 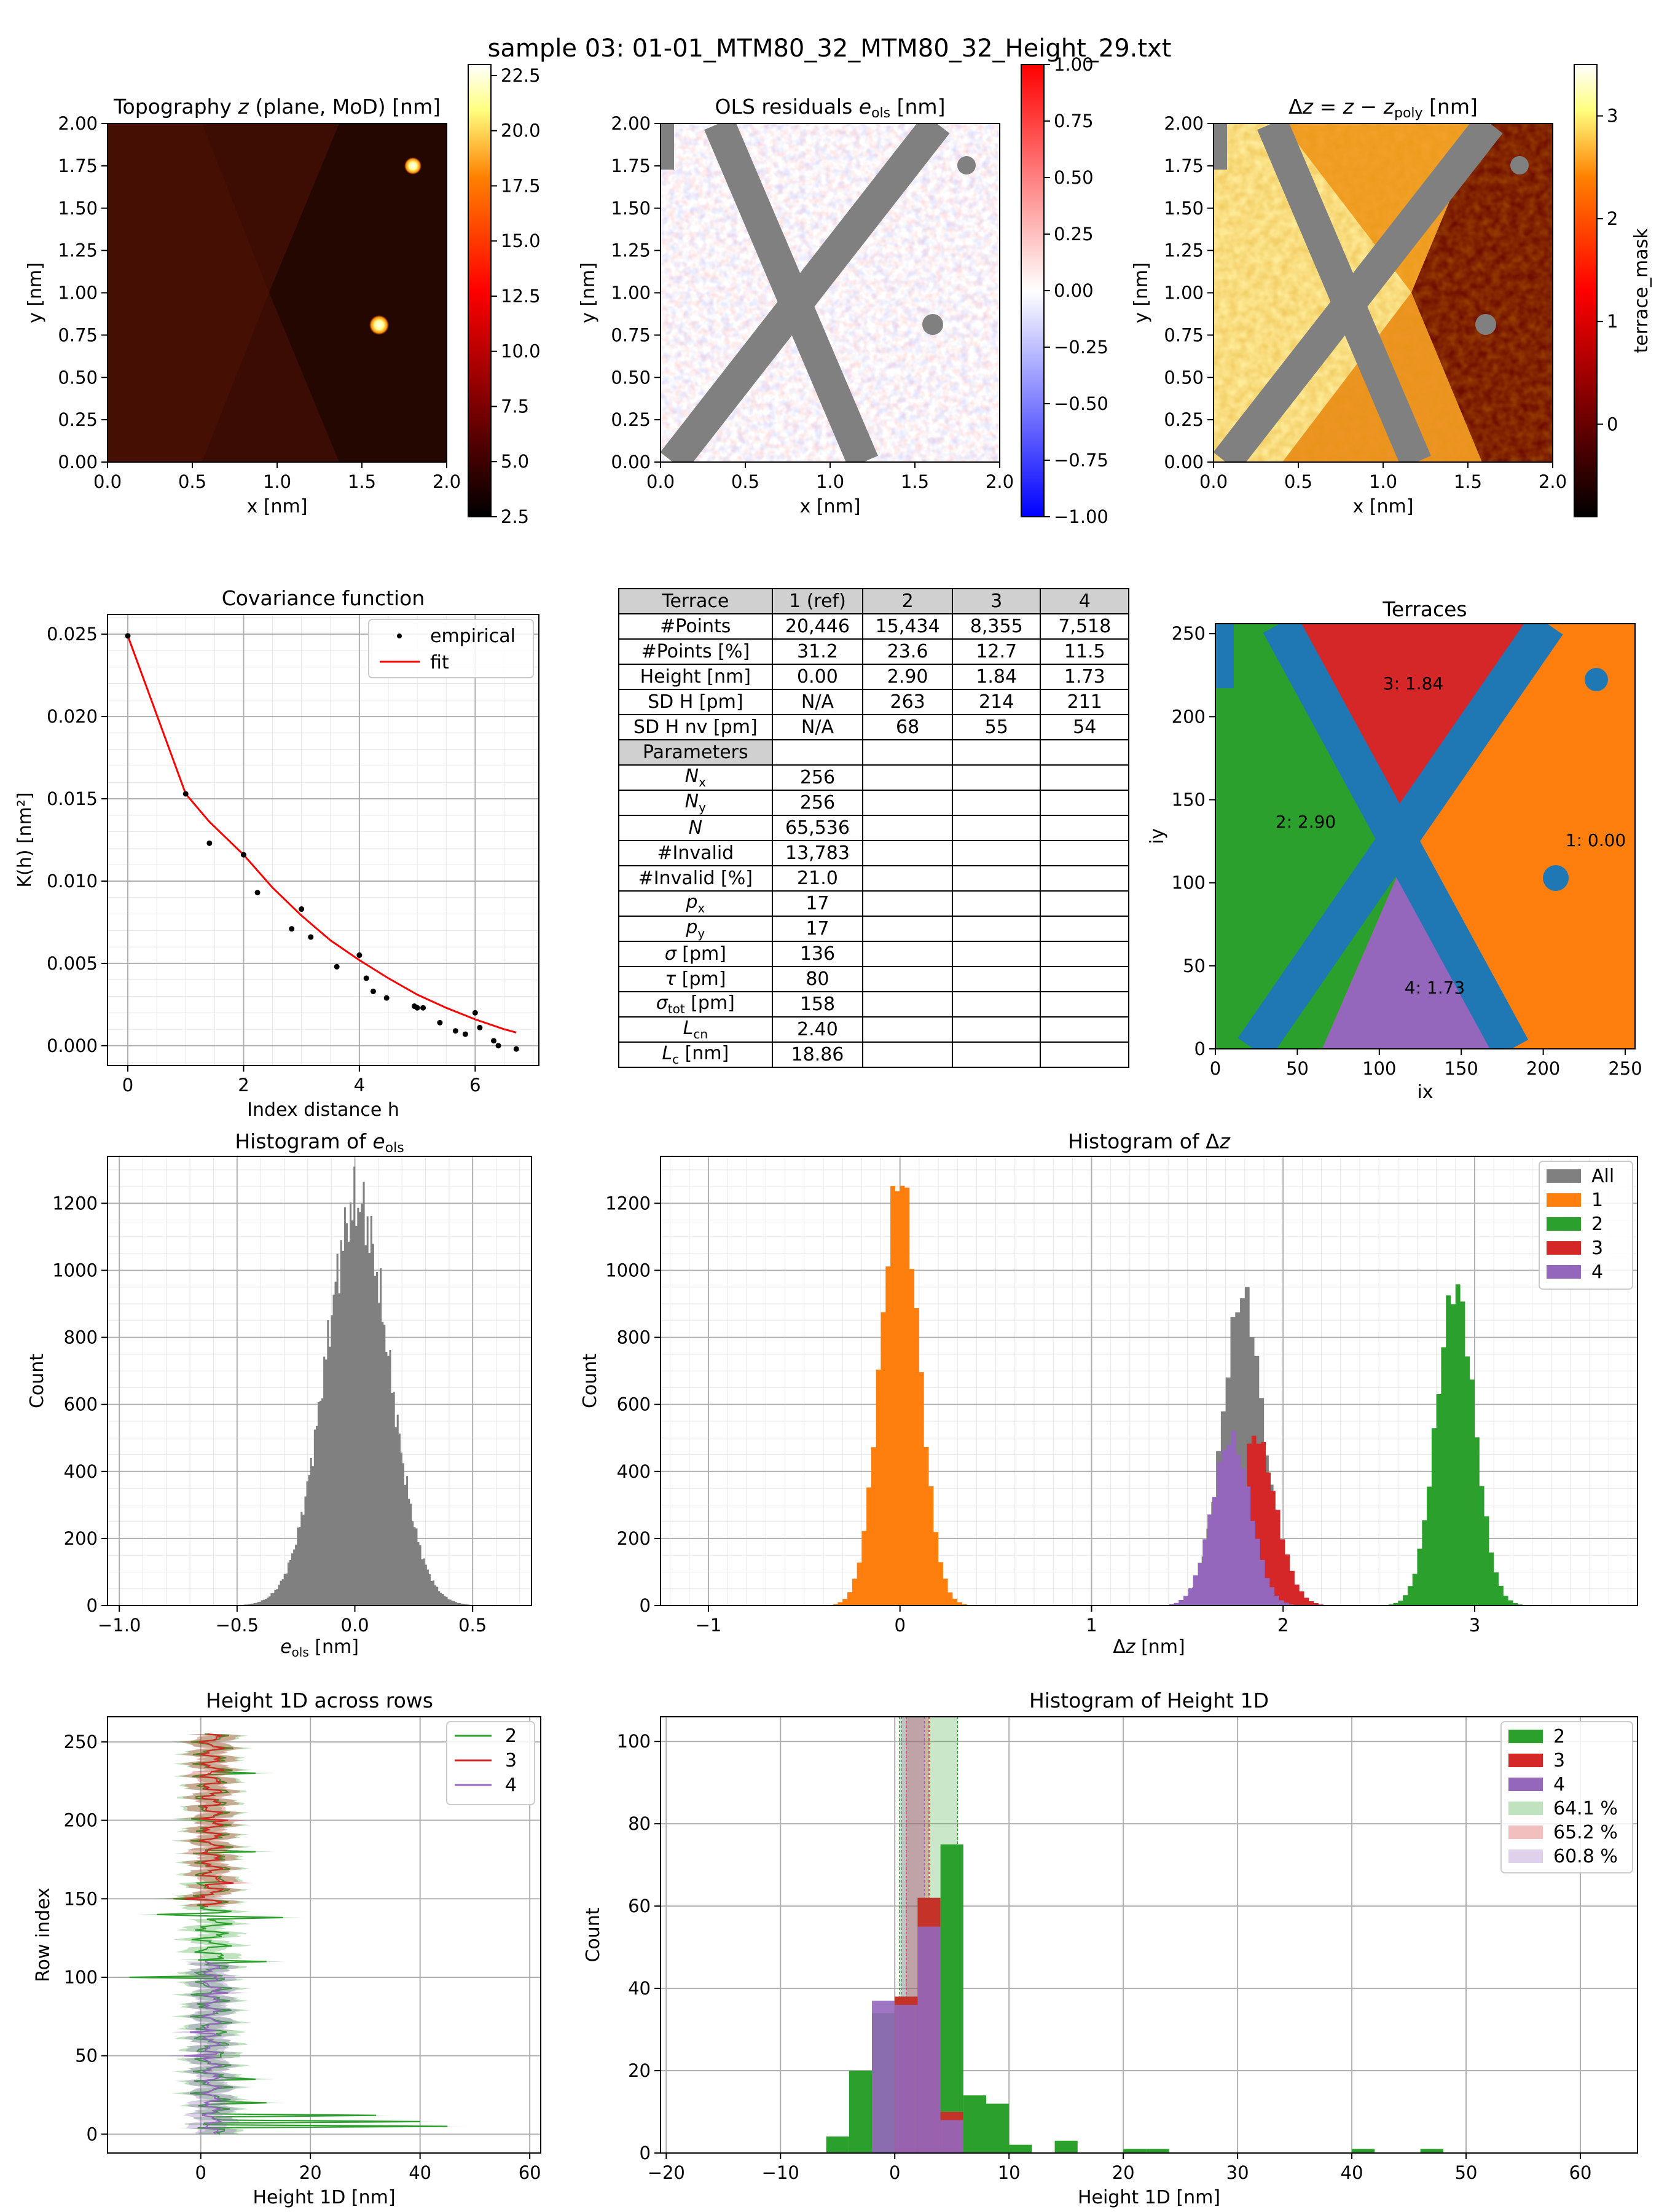 What do you see at coordinates (639, 2070) in the screenshot?
I see `y-tick-label: 20` at bounding box center [639, 2070].